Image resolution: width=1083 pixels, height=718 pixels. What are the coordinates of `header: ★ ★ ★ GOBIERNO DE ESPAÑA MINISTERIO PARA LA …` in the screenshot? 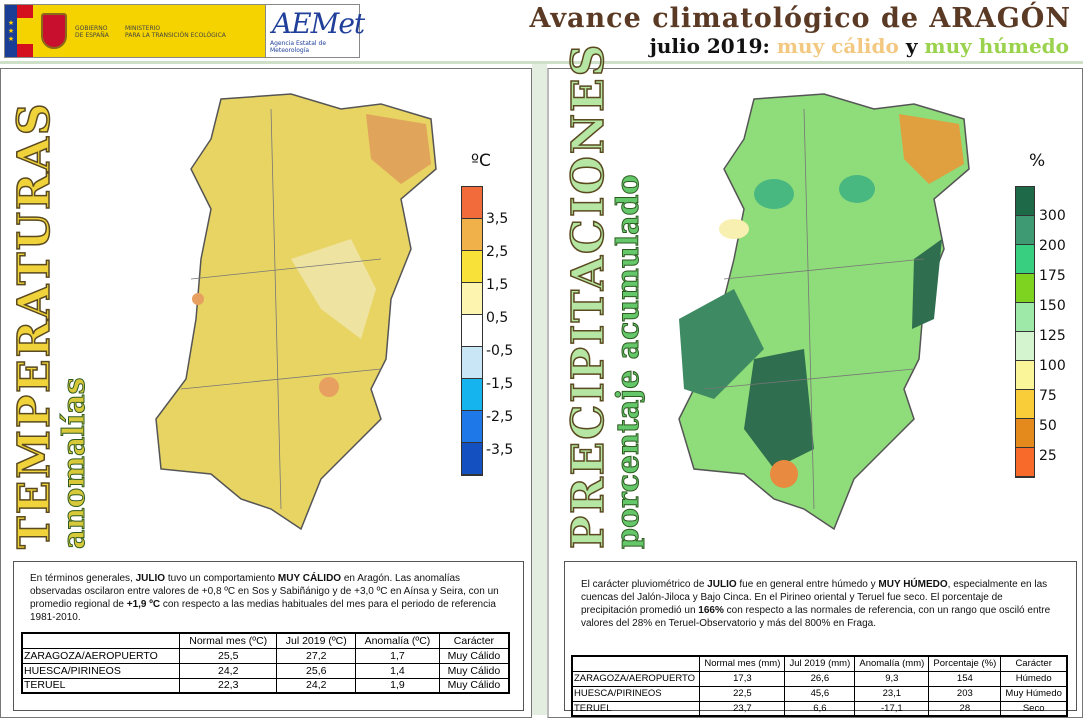 It's located at (541, 32).